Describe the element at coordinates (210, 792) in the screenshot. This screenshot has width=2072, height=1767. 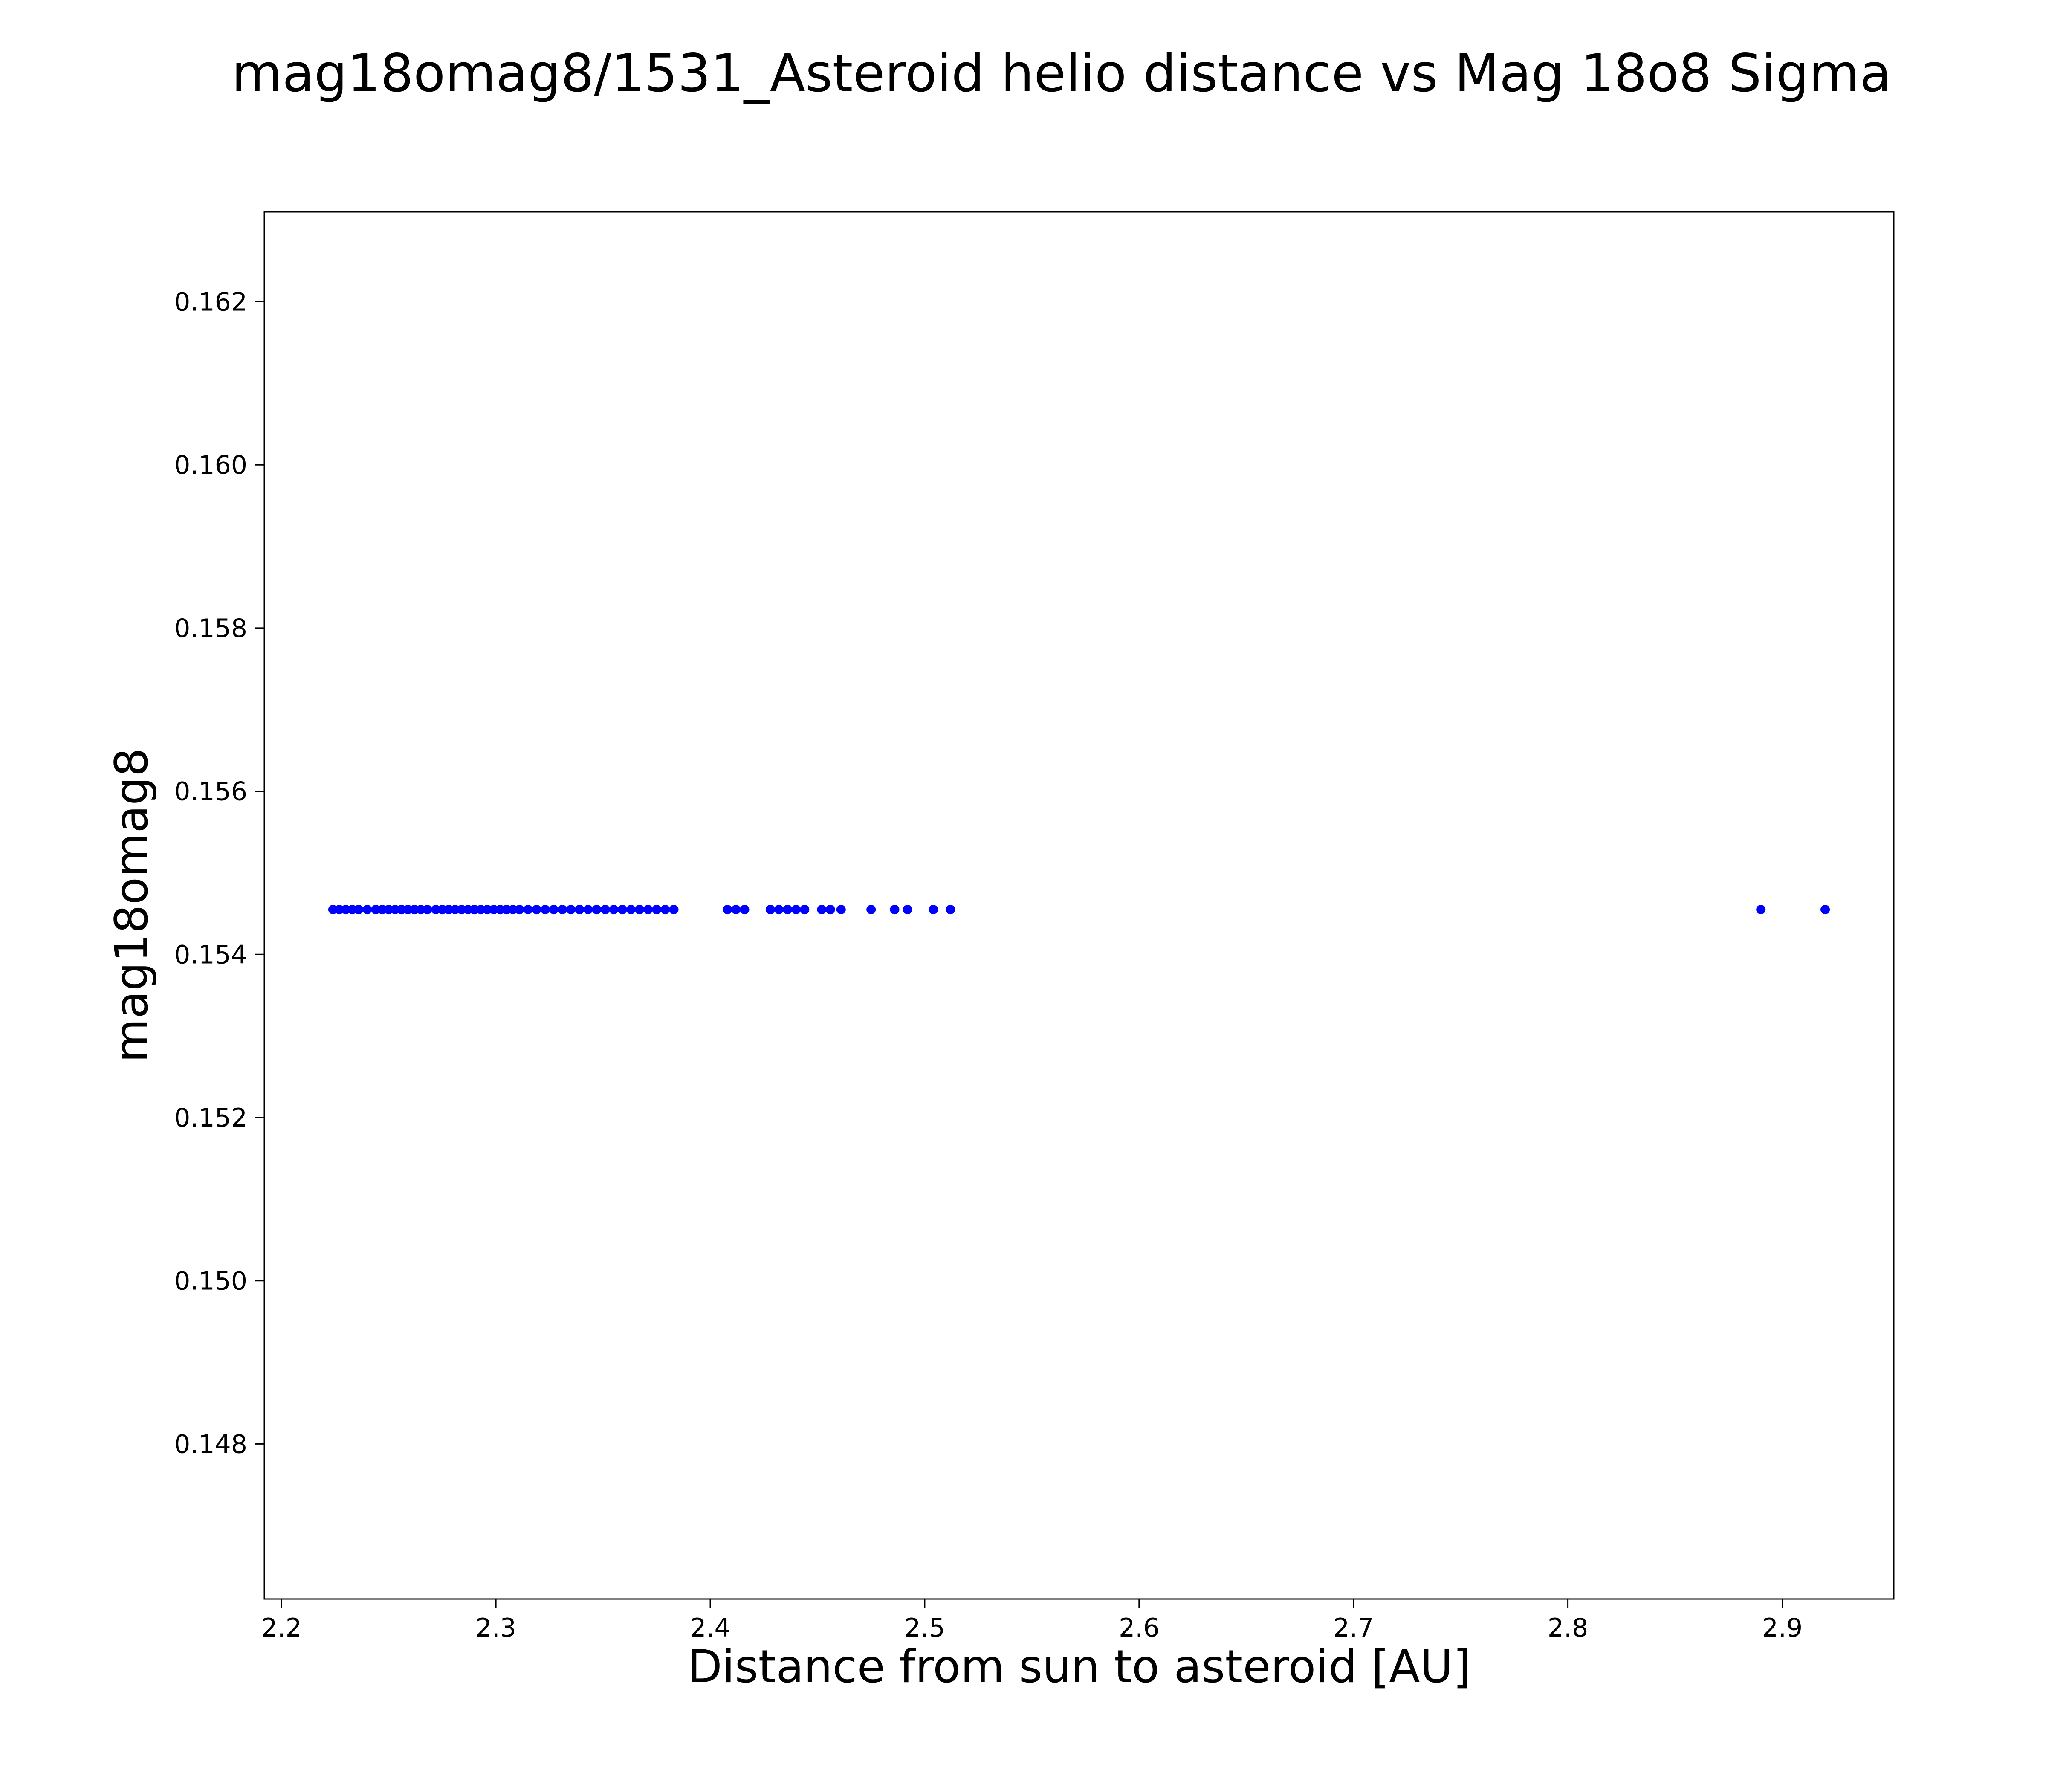
I see `y-tick-label: 0.156` at that location.